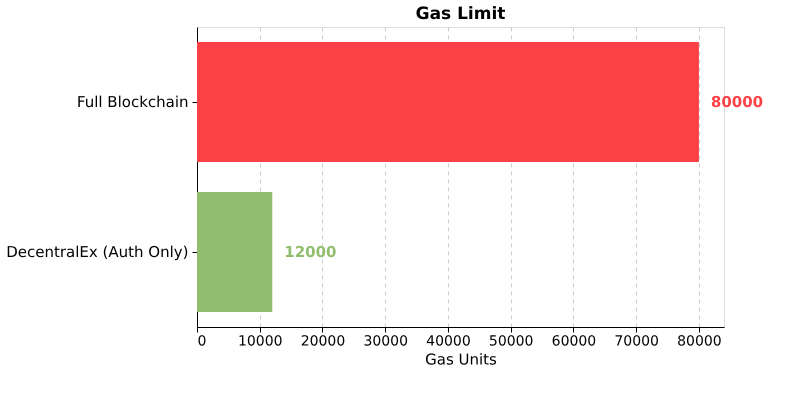  Describe the element at coordinates (202, 342) in the screenshot. I see `x-tick-label: 0` at that location.